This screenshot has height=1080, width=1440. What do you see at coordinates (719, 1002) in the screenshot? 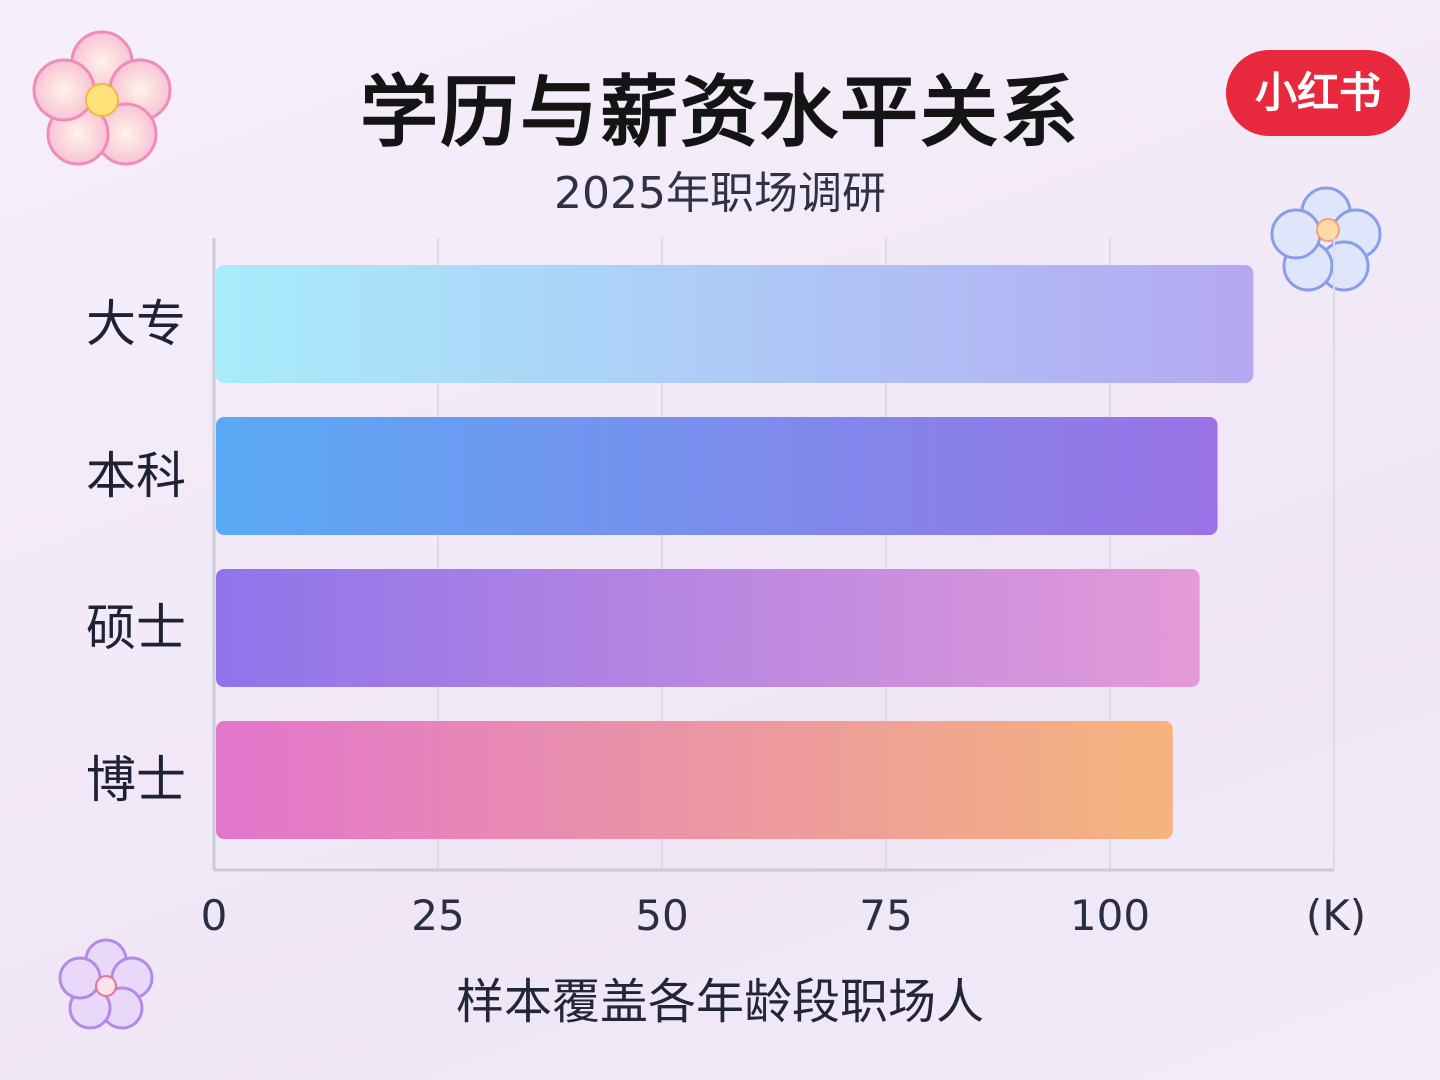
I see `x-axis-label: 样本覆盖各年龄段职场人` at bounding box center [719, 1002].